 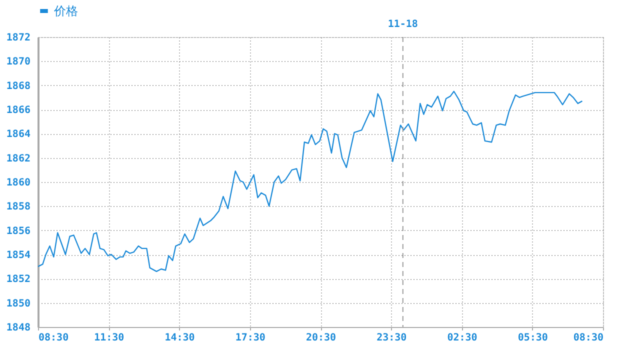 I want to click on y-tick-label: 1872, so click(x=18, y=38).